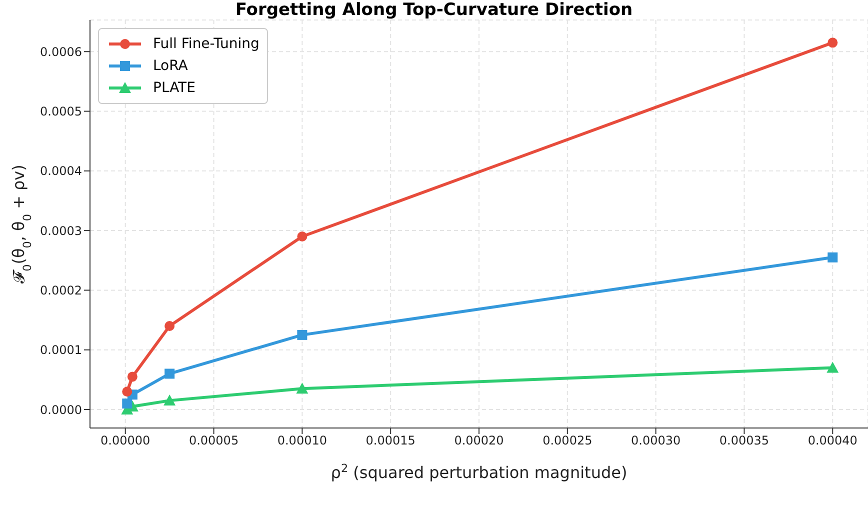 The height and width of the screenshot is (508, 868). I want to click on x-tick-label: 0.00010, so click(302, 441).